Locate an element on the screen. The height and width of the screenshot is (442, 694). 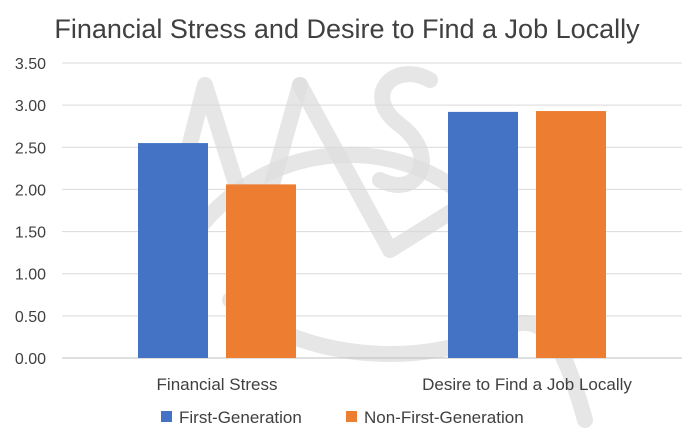
legend-label: First-Generation is located at coordinates (240, 417).